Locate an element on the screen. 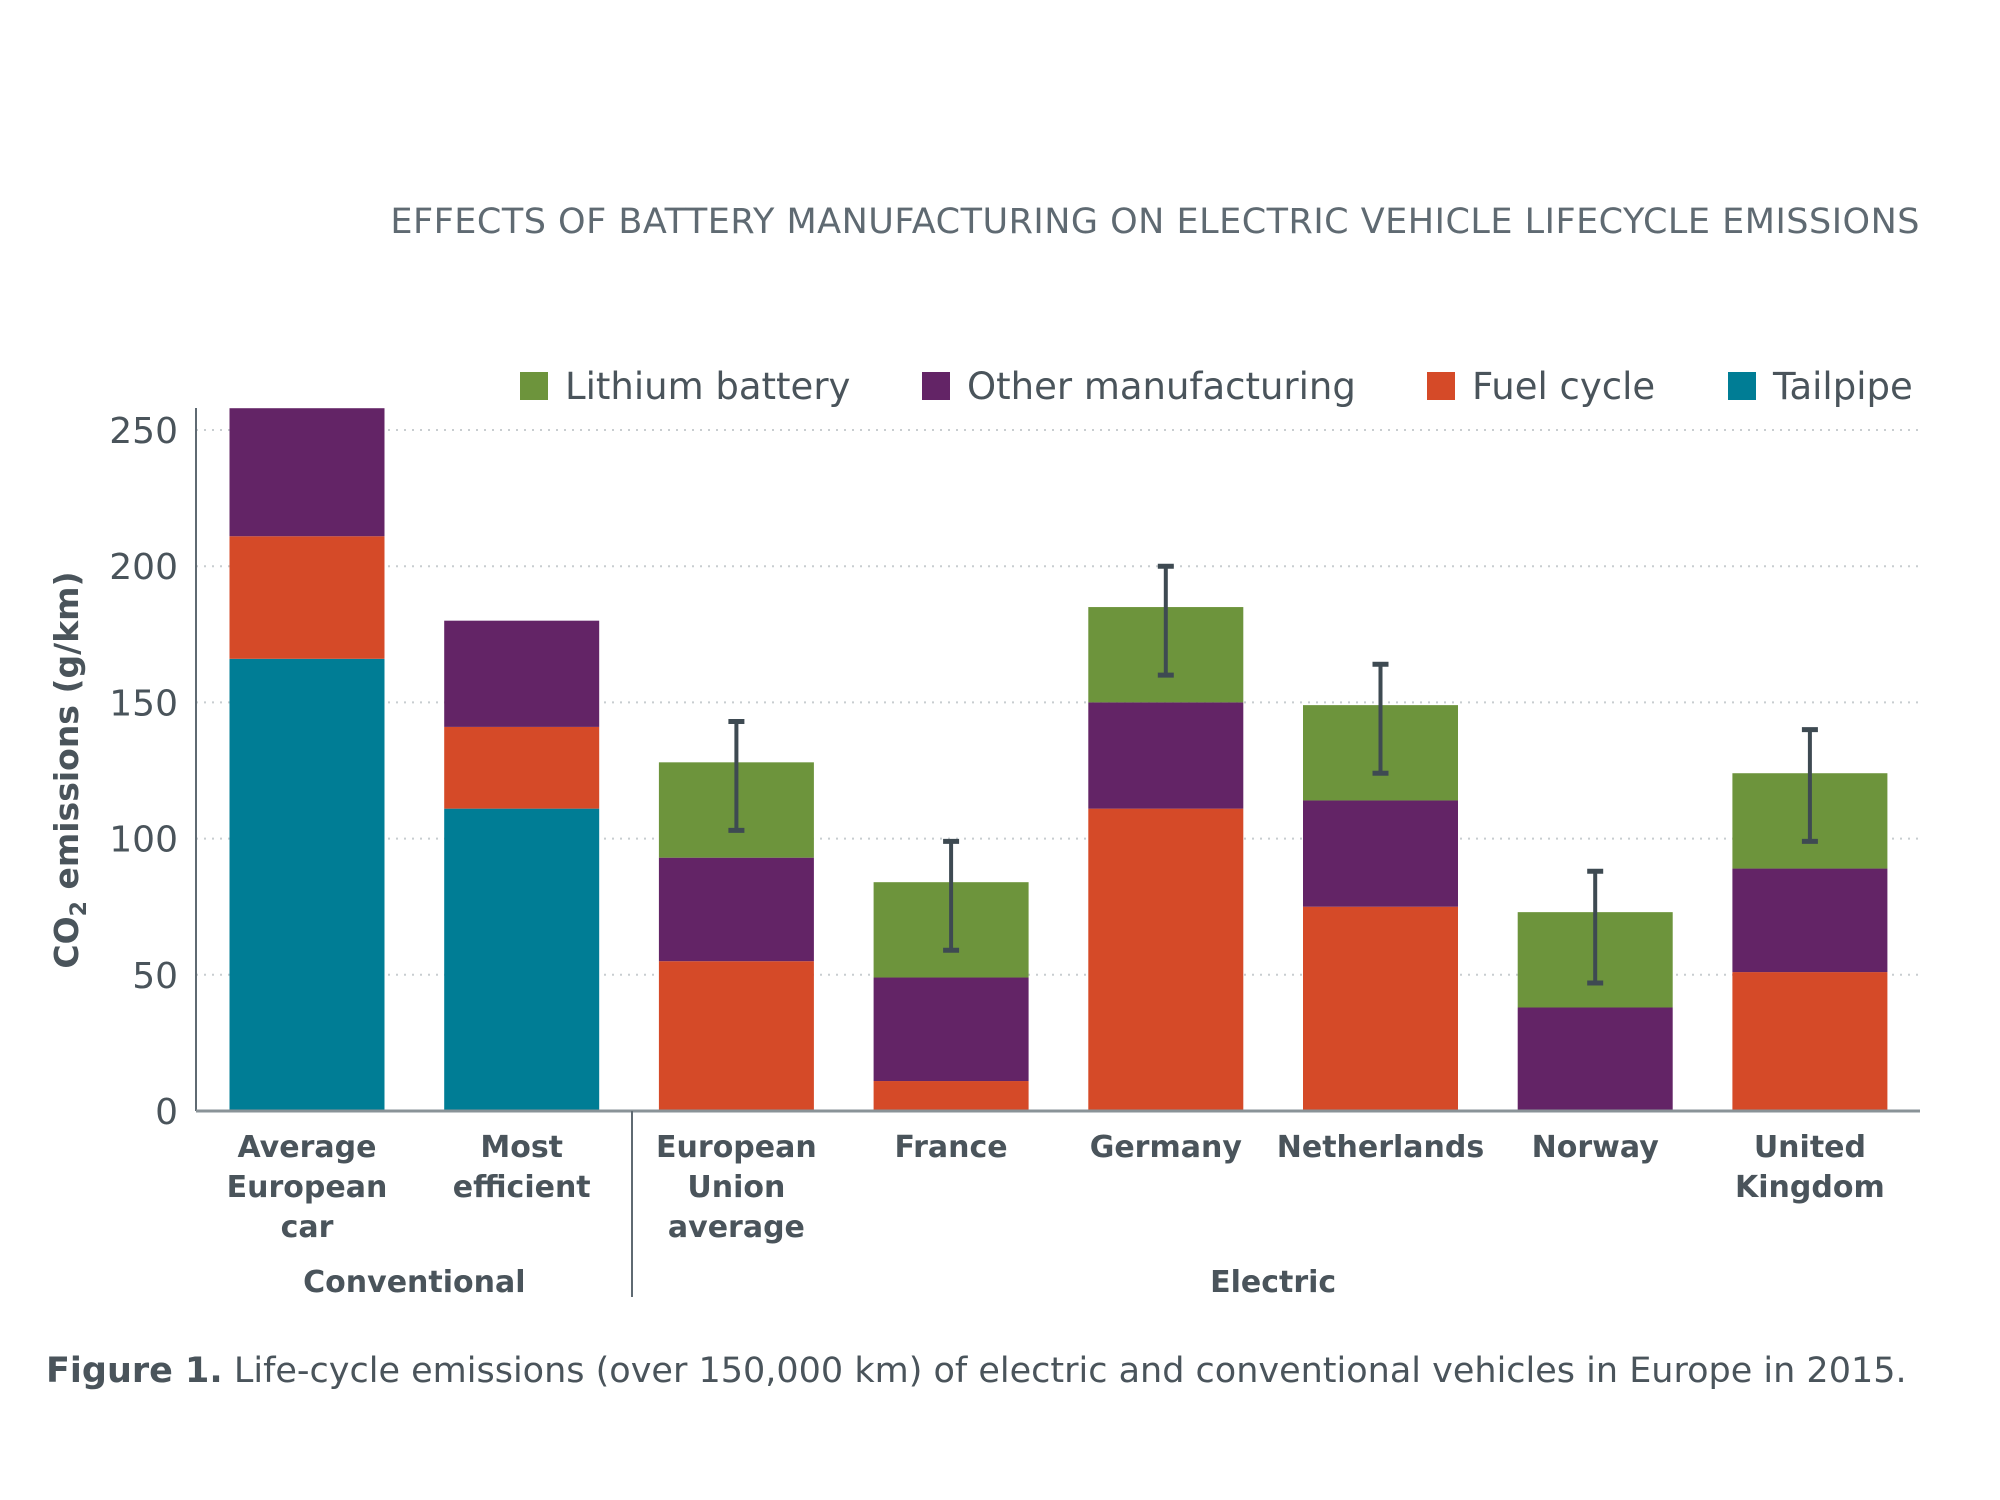 This screenshot has height=1500, width=2000. x-tick-label: car is located at coordinates (307, 1227).